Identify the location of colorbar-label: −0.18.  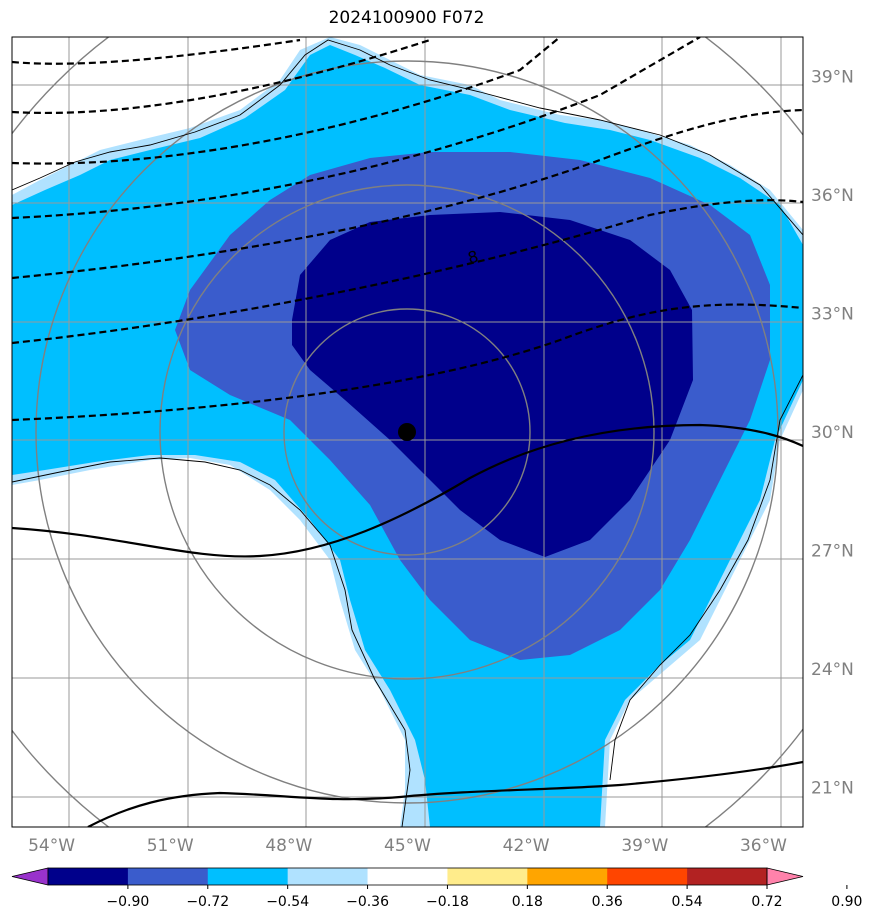
(447, 902).